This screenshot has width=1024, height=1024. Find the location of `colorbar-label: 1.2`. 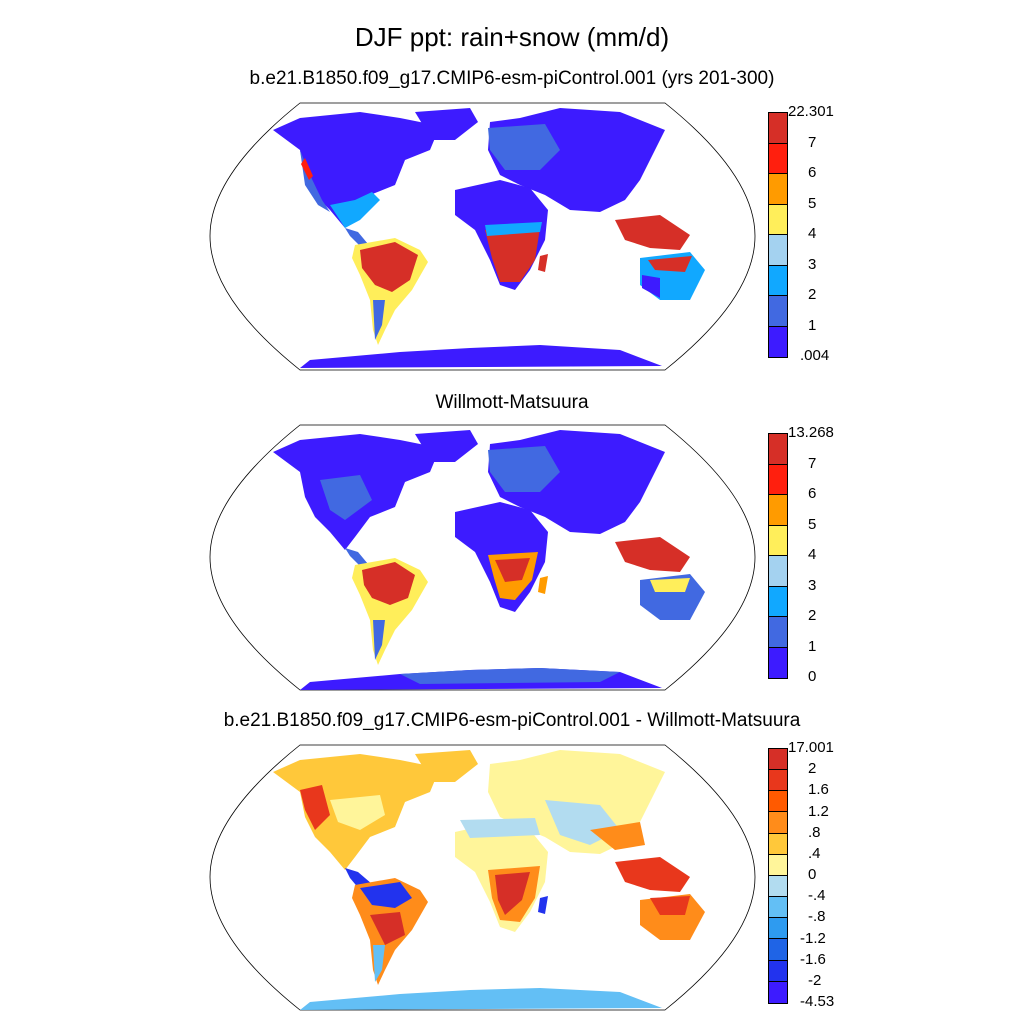

colorbar-label: 1.2 is located at coordinates (818, 811).